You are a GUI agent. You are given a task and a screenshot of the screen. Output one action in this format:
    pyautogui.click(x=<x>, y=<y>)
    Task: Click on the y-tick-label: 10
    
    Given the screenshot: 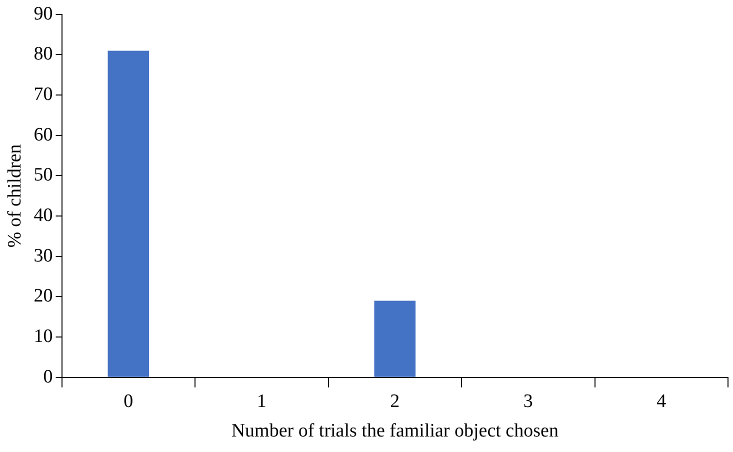 What is the action you would take?
    pyautogui.click(x=43, y=337)
    